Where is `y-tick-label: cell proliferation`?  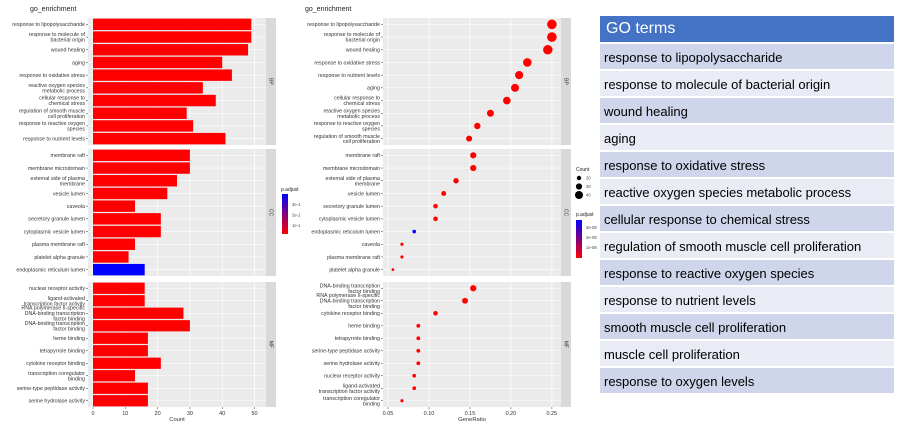
y-tick-label: cell proliferation is located at coordinates (361, 142).